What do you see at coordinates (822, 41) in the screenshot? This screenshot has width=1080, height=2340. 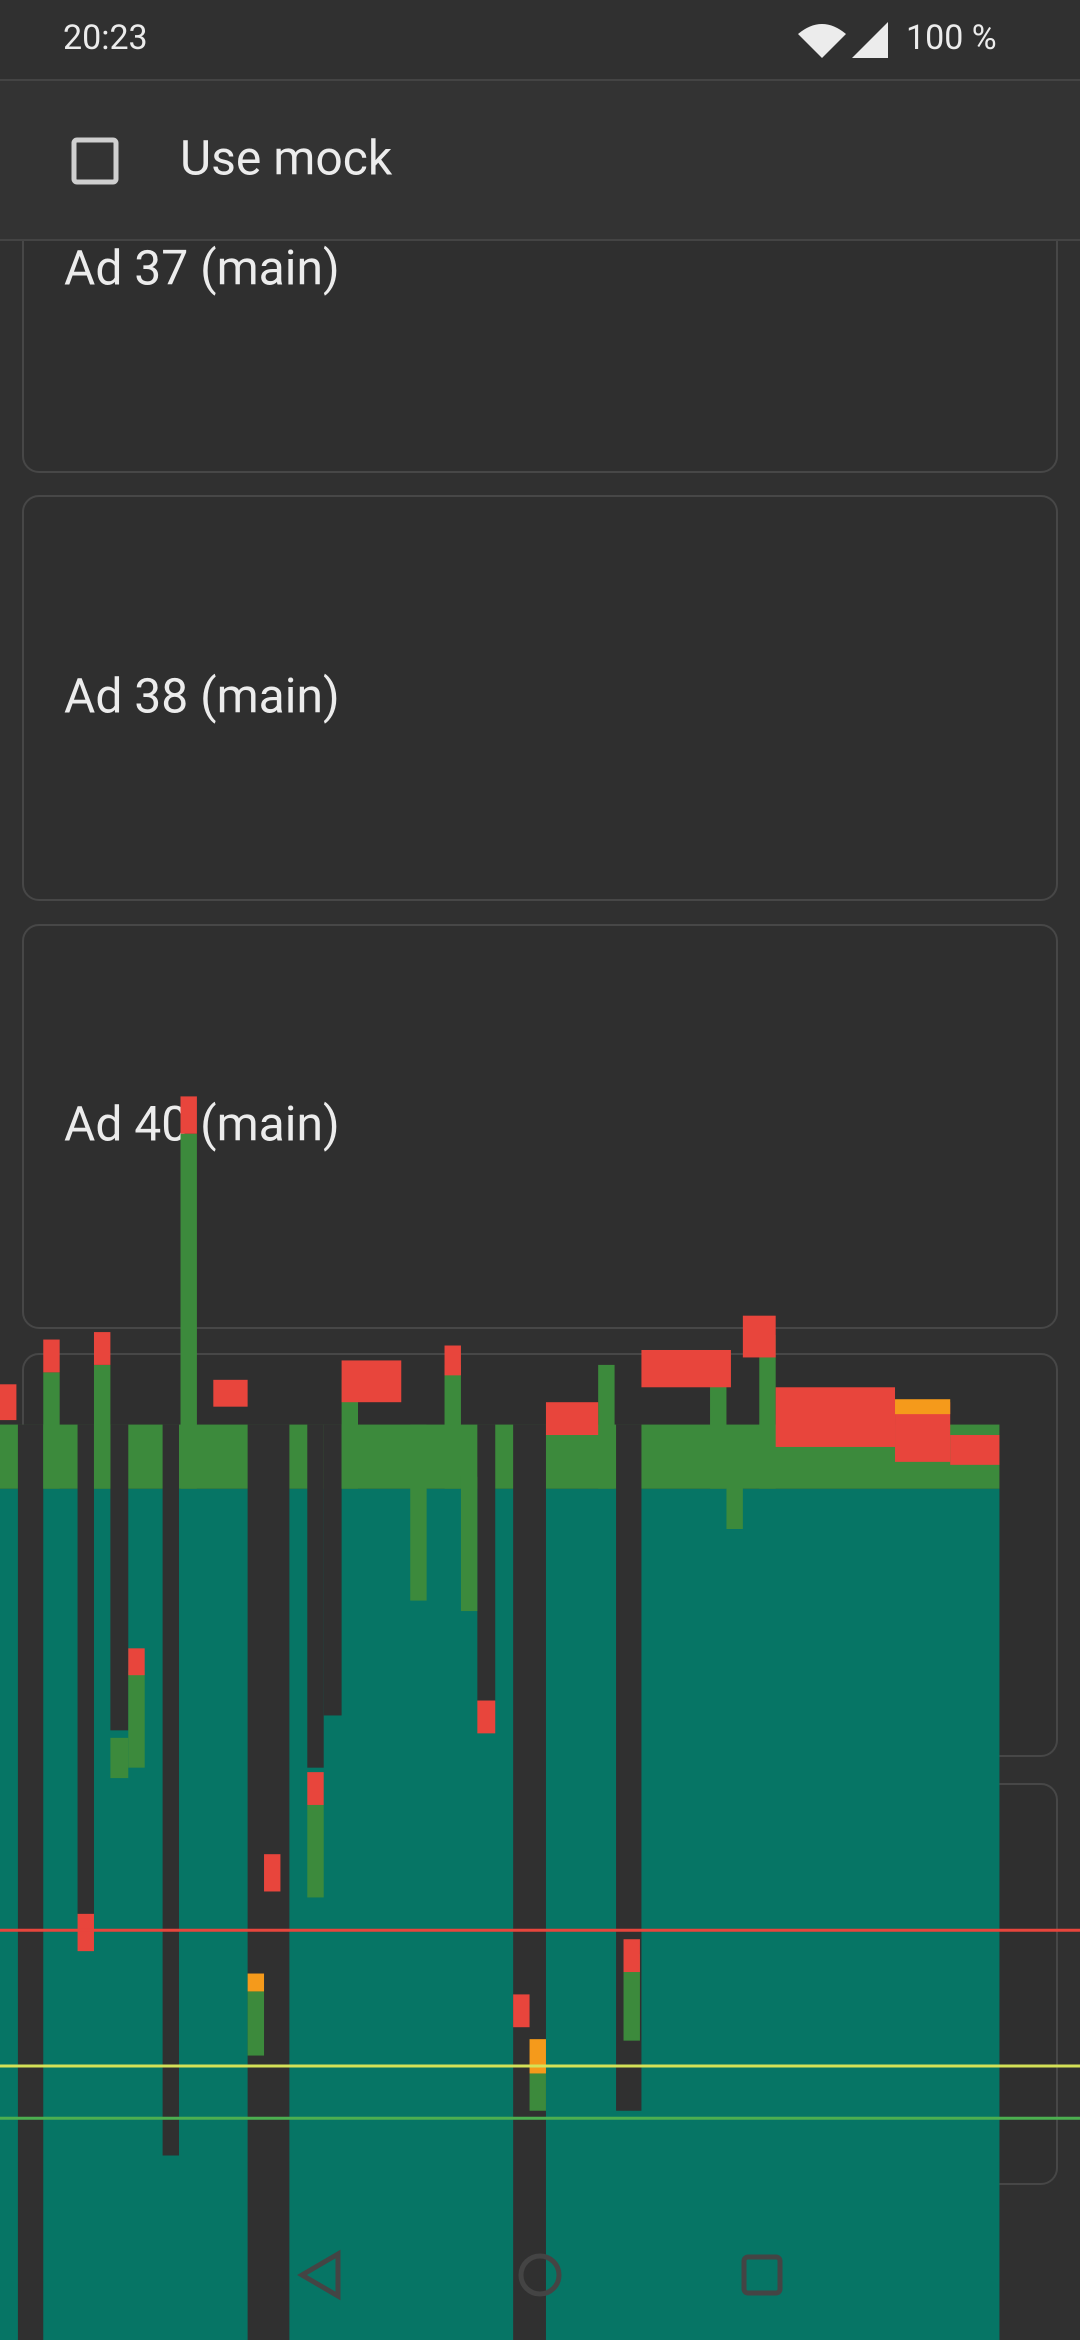 I see `wifi-icon` at bounding box center [822, 41].